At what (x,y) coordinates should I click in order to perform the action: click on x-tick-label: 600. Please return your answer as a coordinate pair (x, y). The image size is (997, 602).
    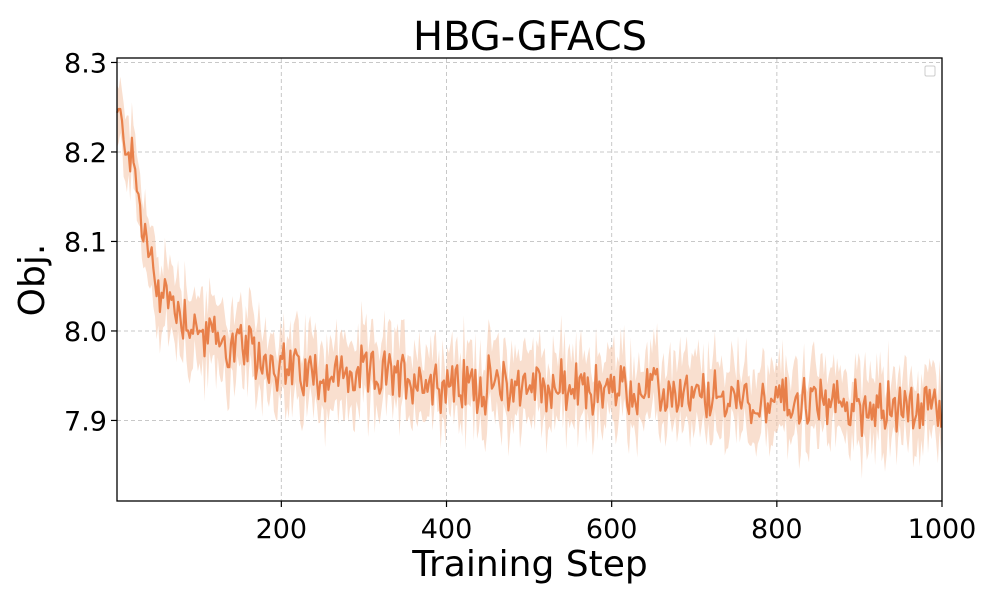
    Looking at the image, I should click on (612, 529).